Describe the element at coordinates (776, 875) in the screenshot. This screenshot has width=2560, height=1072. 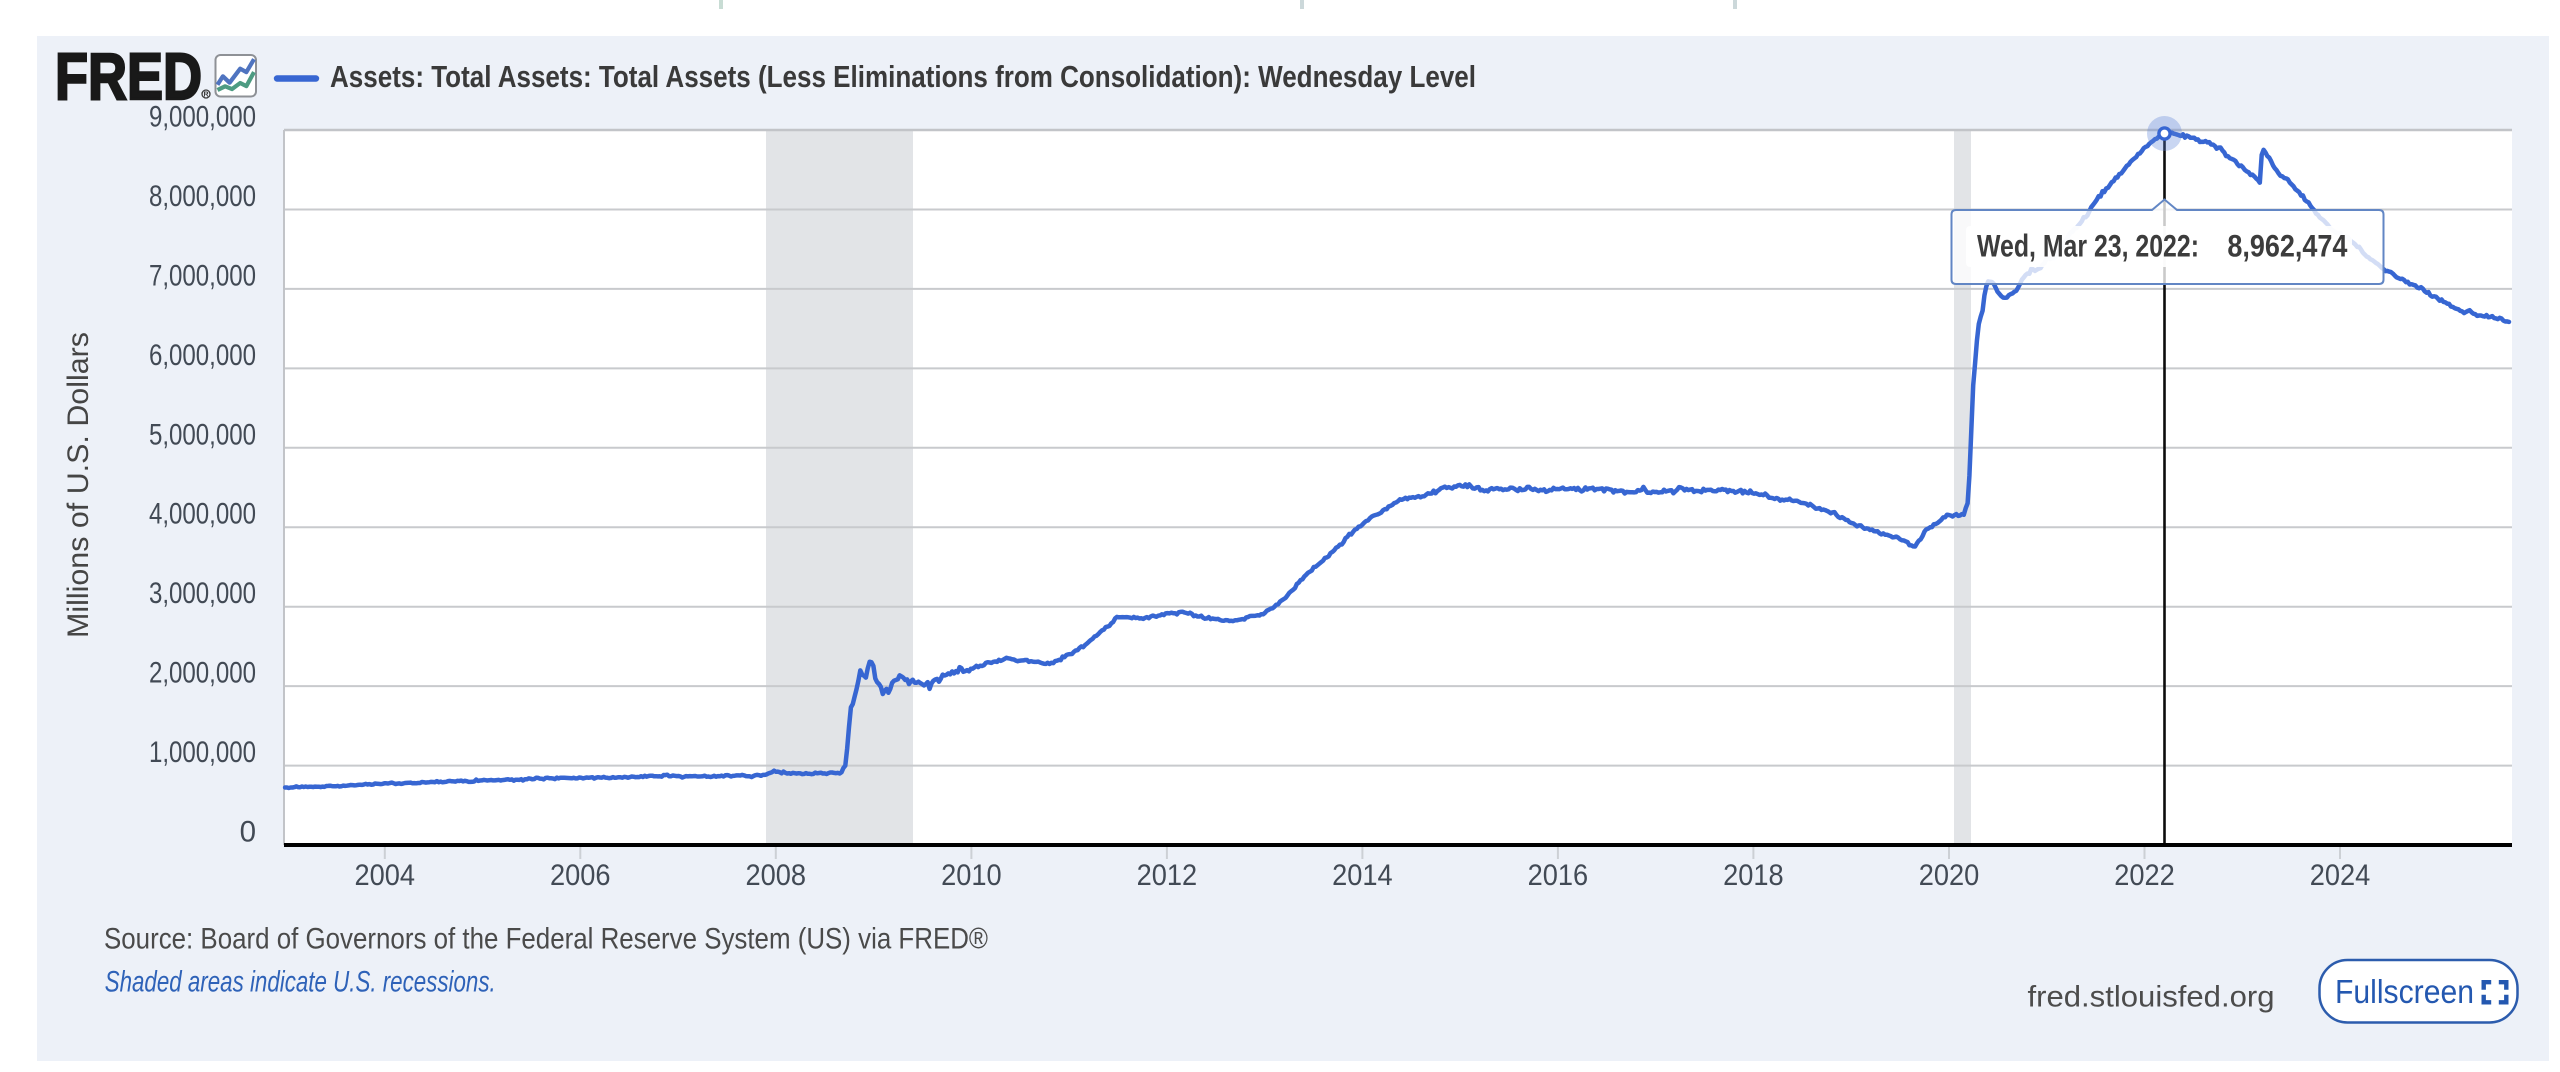
I see `svg-text: 2008` at that location.